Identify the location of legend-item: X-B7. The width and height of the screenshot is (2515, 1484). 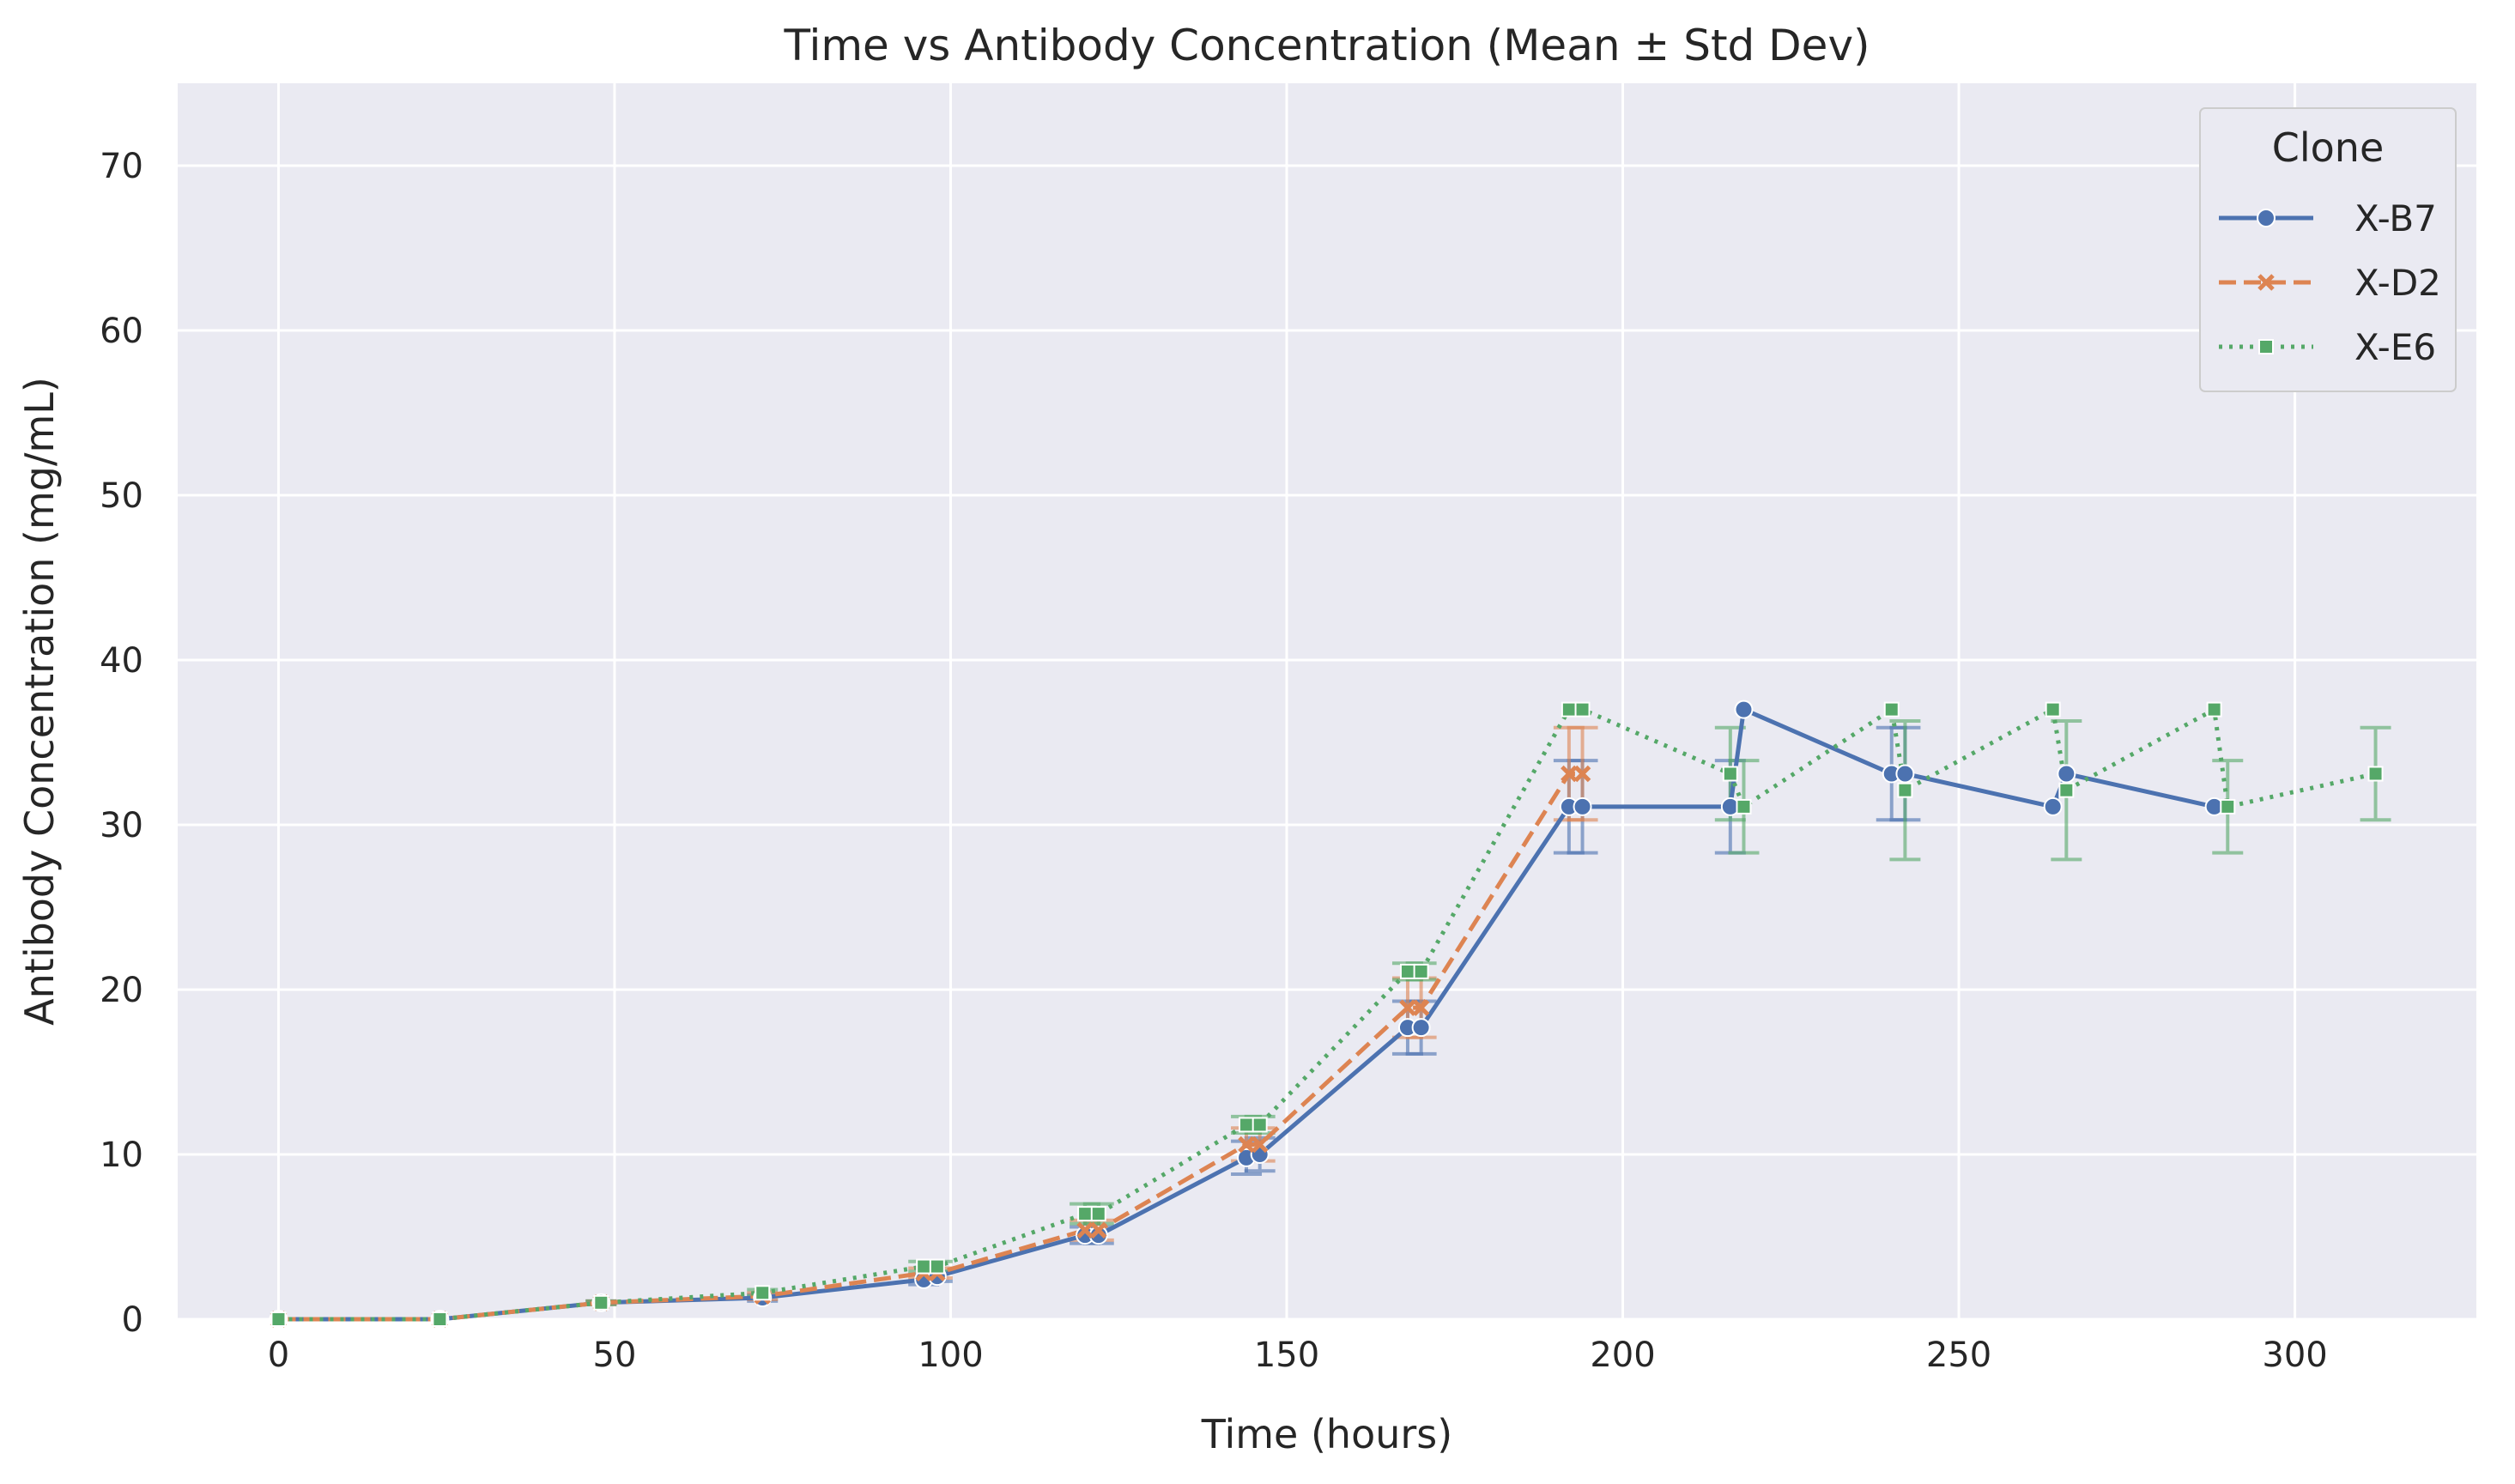
(2328, 218).